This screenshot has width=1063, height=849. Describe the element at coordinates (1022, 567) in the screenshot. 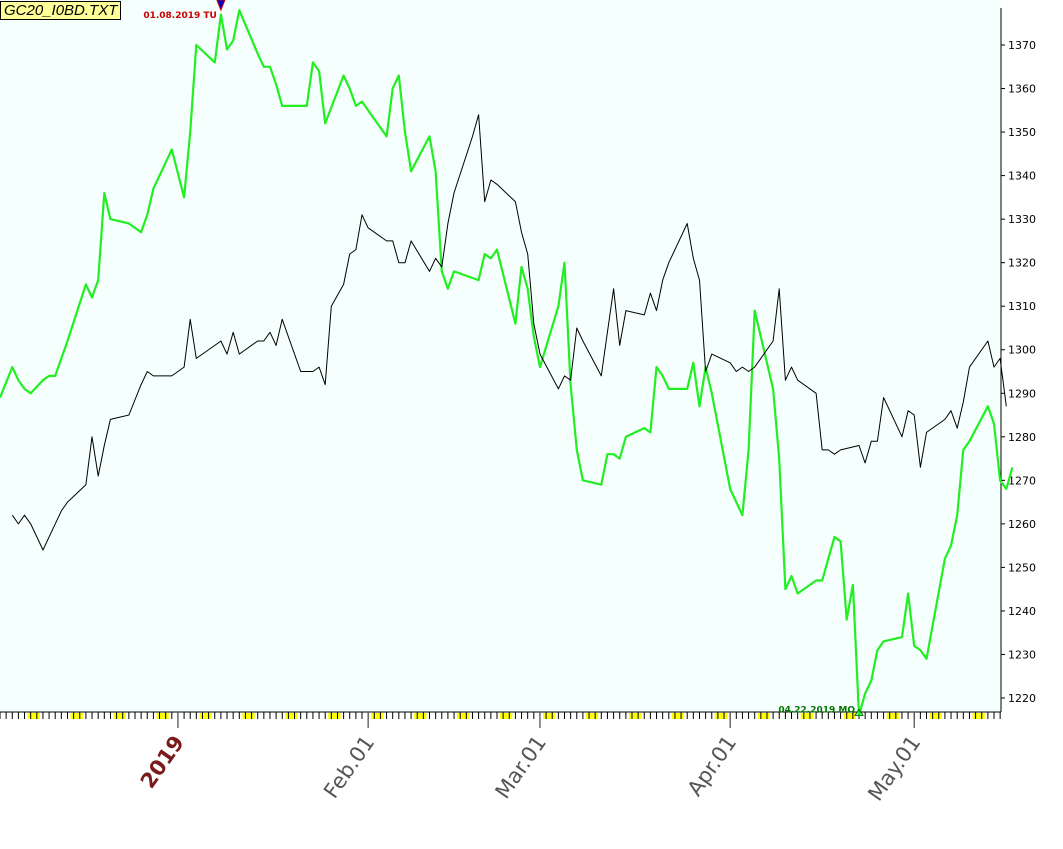

I see `y-tick-label: 1250` at that location.